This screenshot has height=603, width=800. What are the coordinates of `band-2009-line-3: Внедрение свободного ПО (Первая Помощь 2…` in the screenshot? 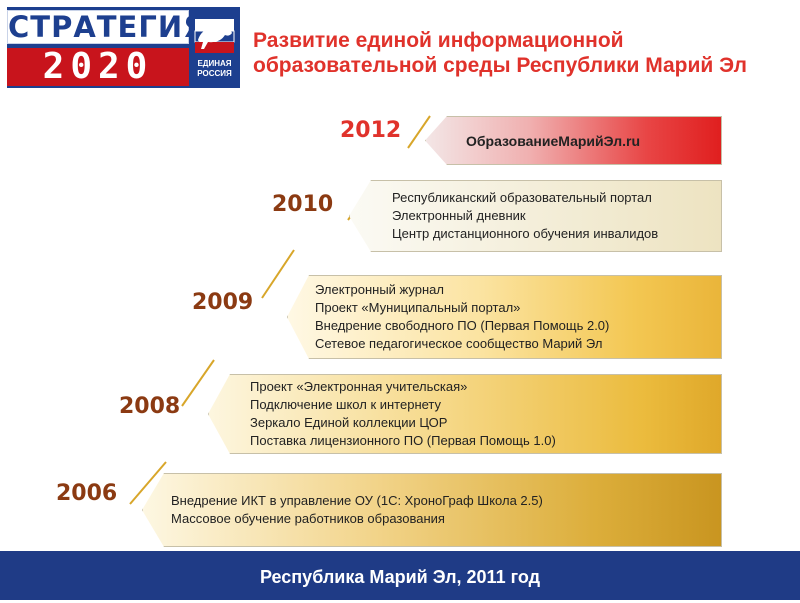 It's located at (462, 325).